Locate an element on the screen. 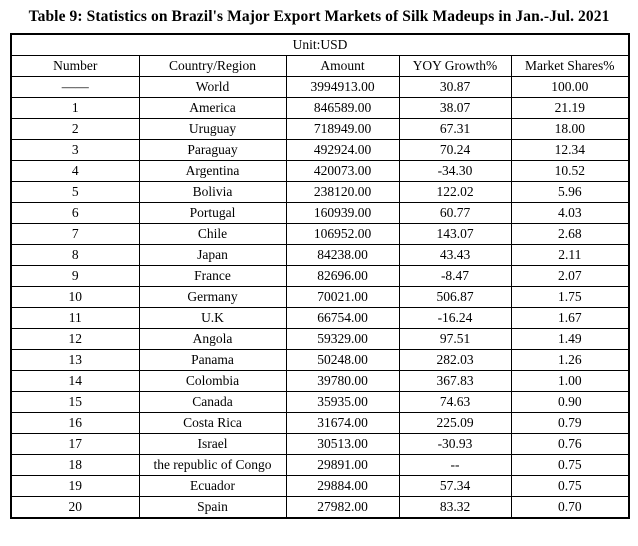  table-cell-yoy-growth: 43.43 is located at coordinates (455, 255).